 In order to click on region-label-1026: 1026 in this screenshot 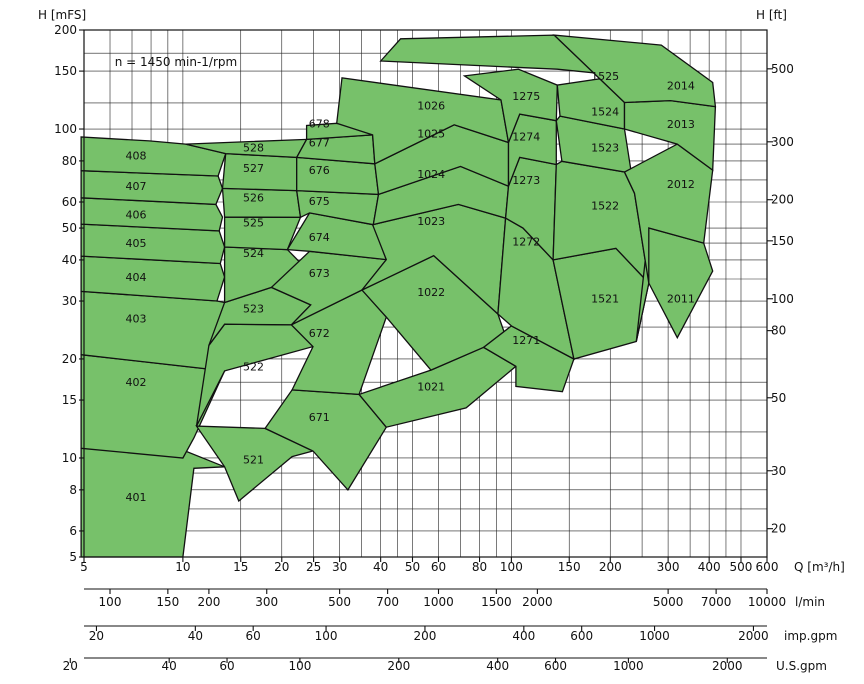, I will do `click(431, 105)`.